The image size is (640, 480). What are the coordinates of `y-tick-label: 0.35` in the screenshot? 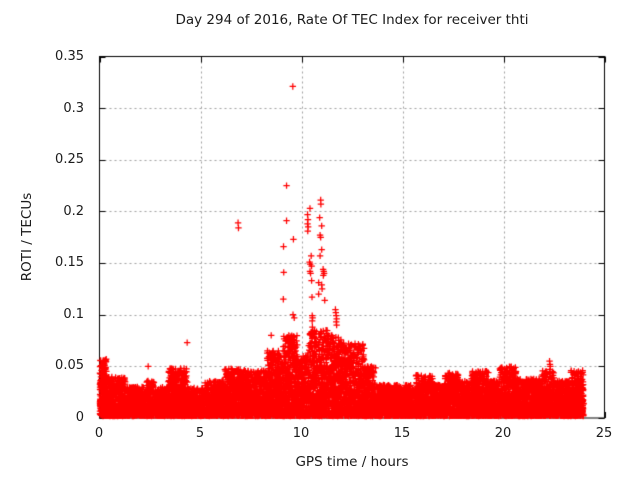 It's located at (69, 56).